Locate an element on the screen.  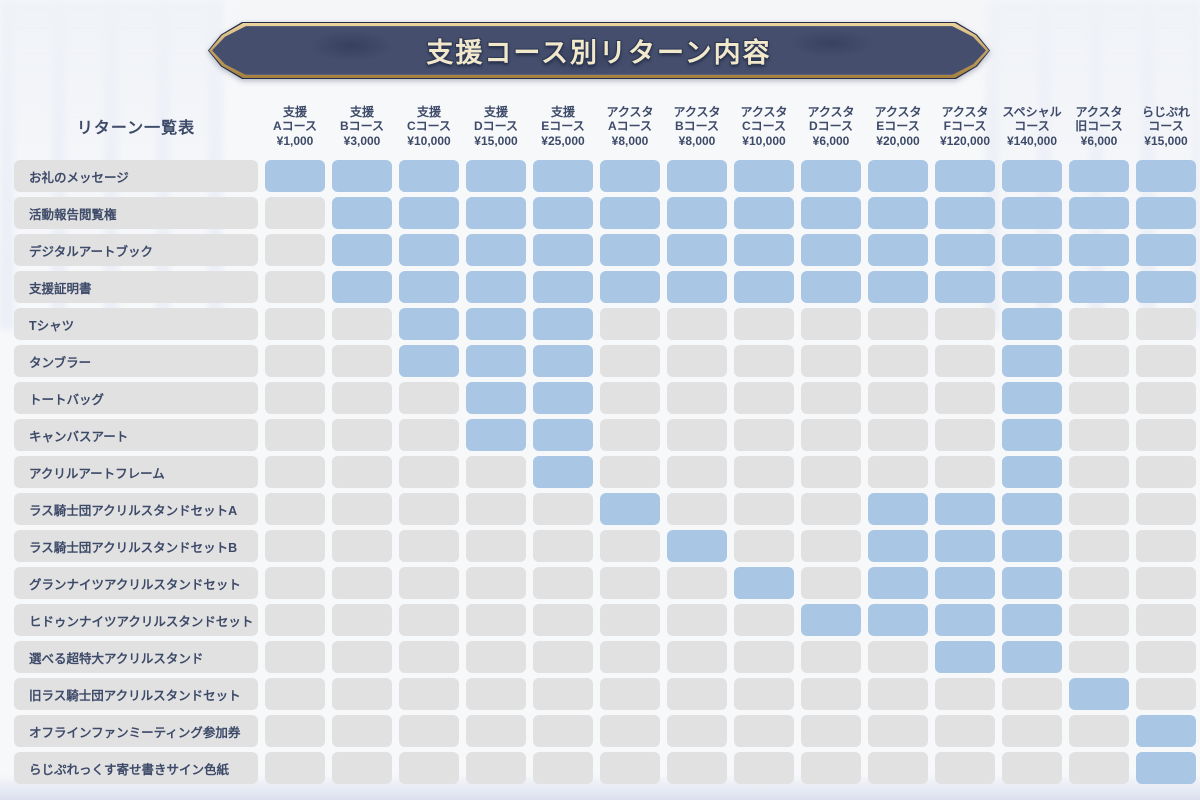
row-label: 活動報告閲覧権 is located at coordinates (136, 213).